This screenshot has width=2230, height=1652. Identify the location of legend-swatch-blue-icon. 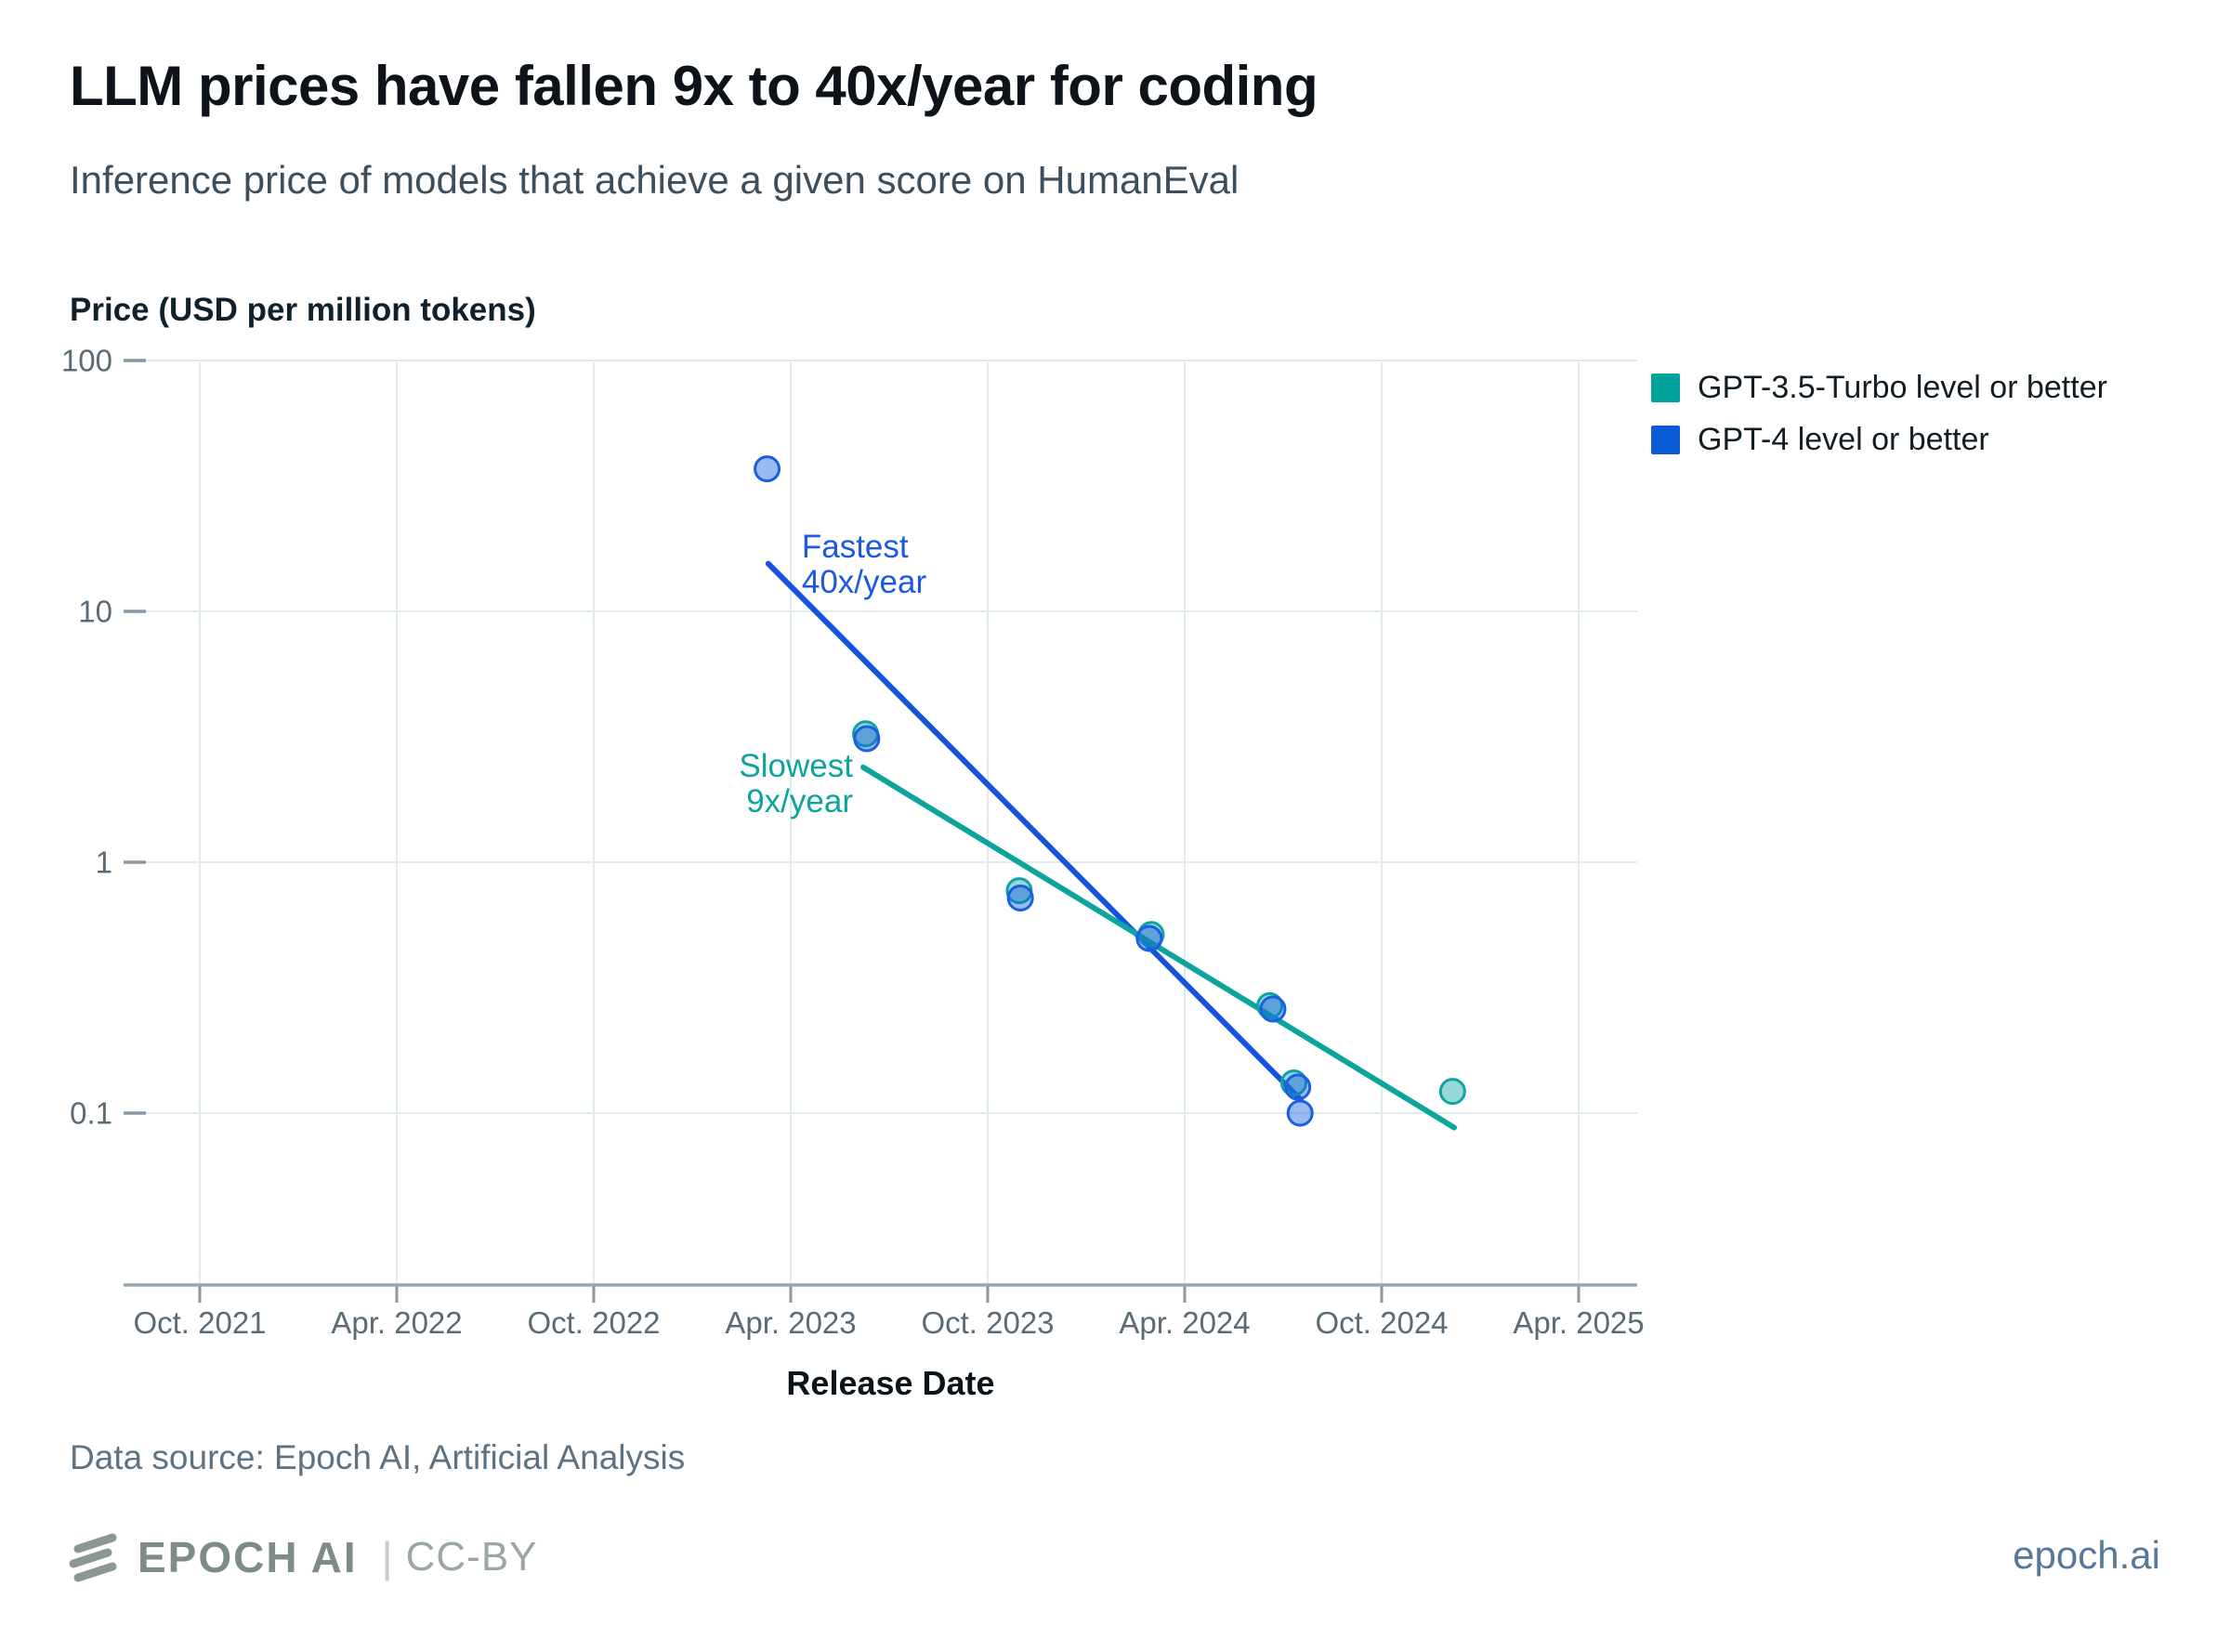
(1665, 440).